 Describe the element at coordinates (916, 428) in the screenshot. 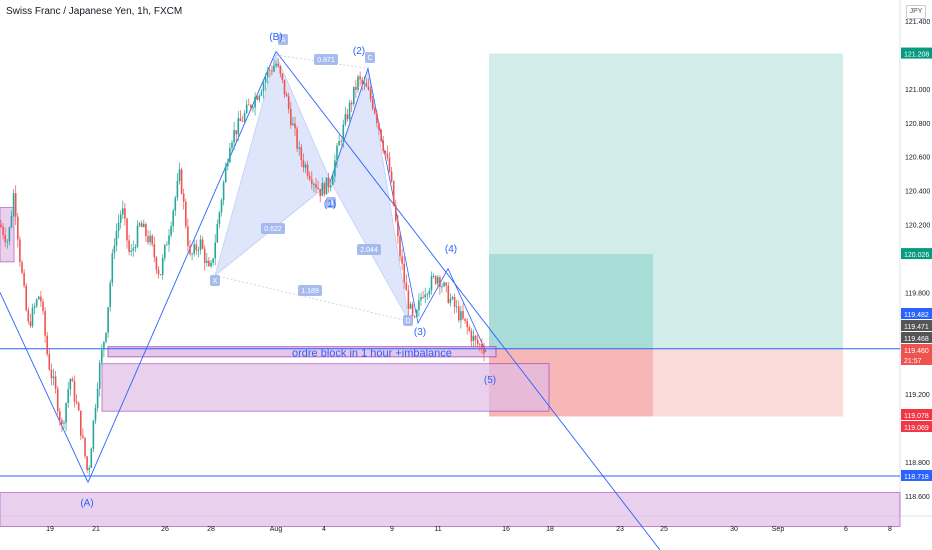

I see `price-badge-label: 119.069` at that location.